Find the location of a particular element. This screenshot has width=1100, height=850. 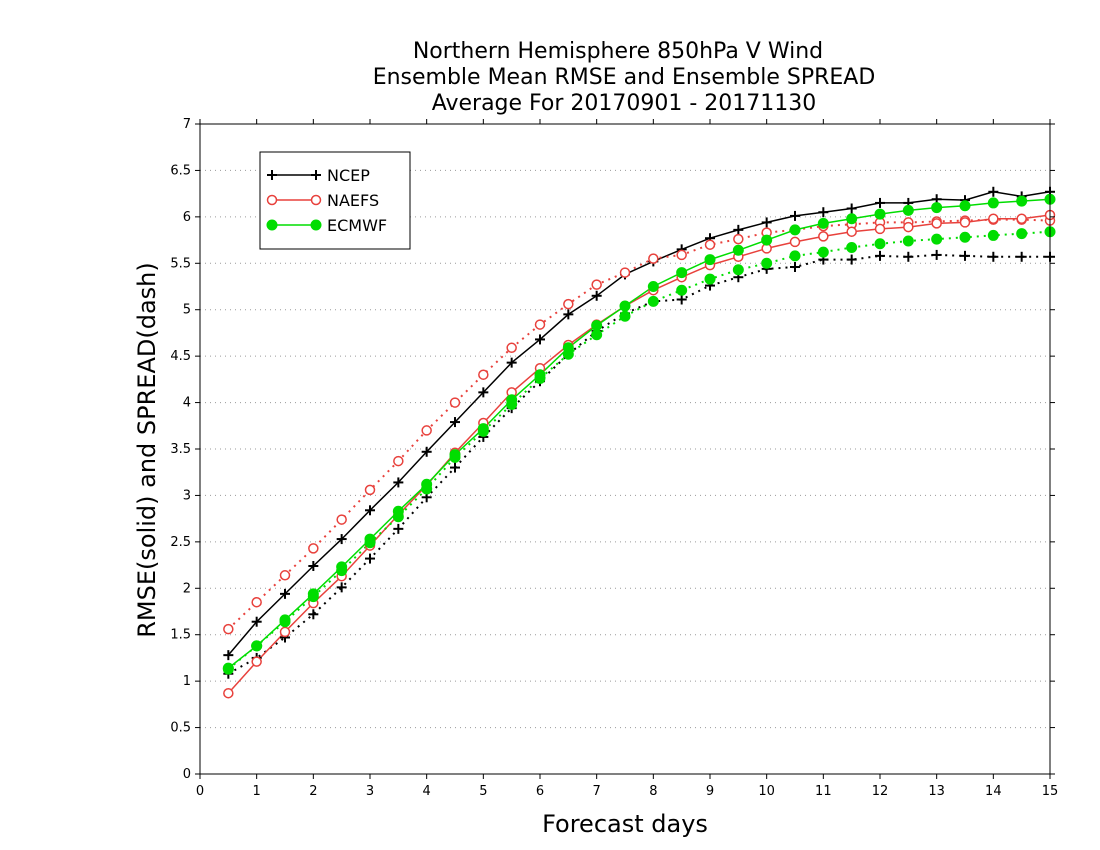

y-axis-title: RMSE(solid) and SPREAD(dash) is located at coordinates (147, 450).